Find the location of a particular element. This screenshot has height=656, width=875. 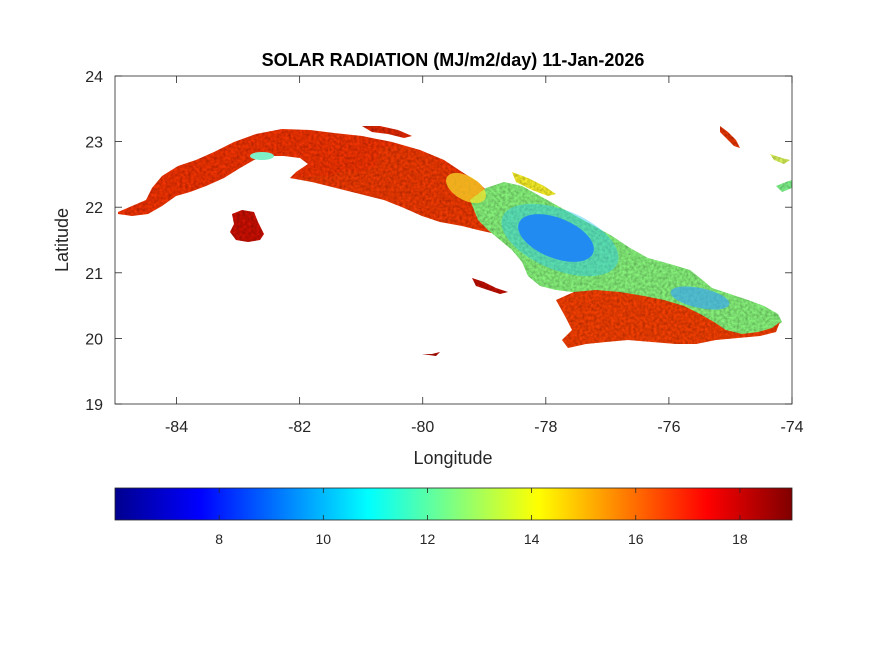

y-tick-label: 23 is located at coordinates (94, 143).